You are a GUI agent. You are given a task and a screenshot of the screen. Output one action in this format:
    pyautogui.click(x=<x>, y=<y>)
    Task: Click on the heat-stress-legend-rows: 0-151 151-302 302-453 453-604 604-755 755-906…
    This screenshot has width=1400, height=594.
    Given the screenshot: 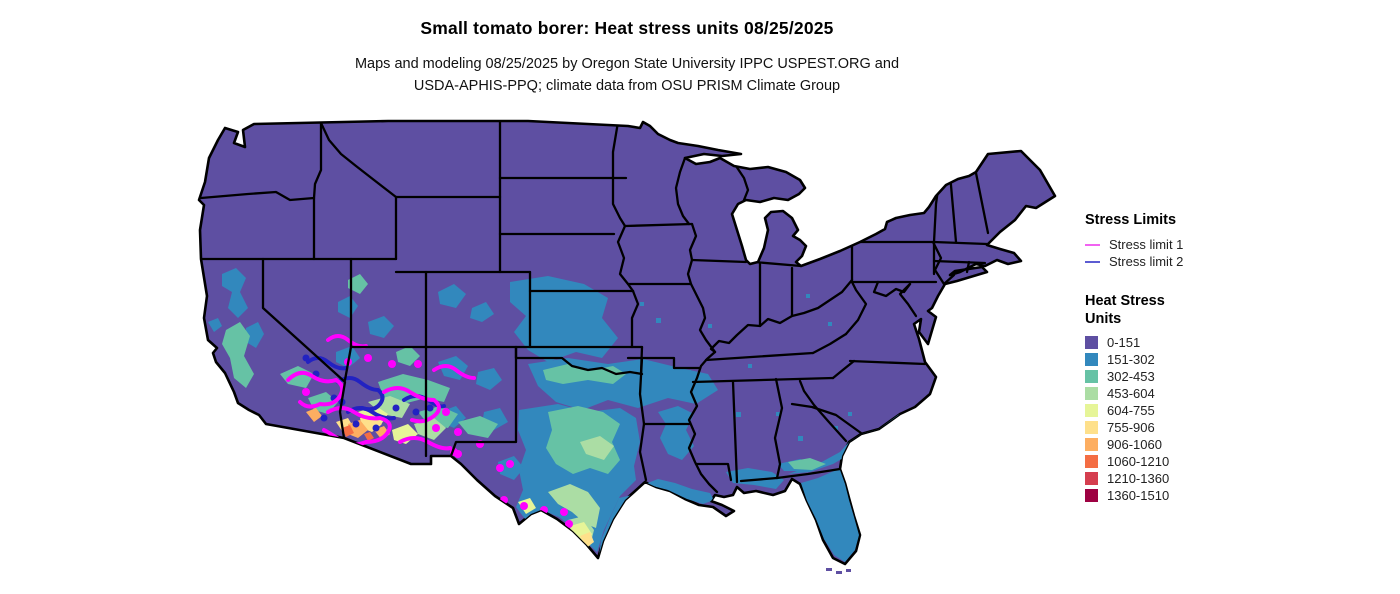 What is the action you would take?
    pyautogui.click(x=1235, y=419)
    